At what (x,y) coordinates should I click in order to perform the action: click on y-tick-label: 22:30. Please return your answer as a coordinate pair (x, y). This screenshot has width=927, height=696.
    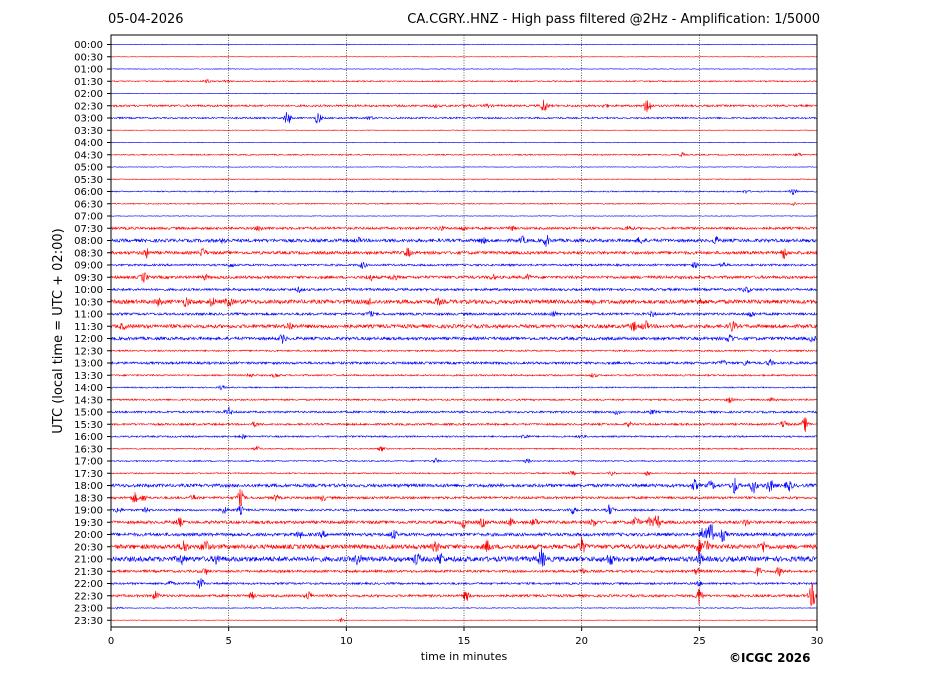
    Looking at the image, I should click on (88, 596).